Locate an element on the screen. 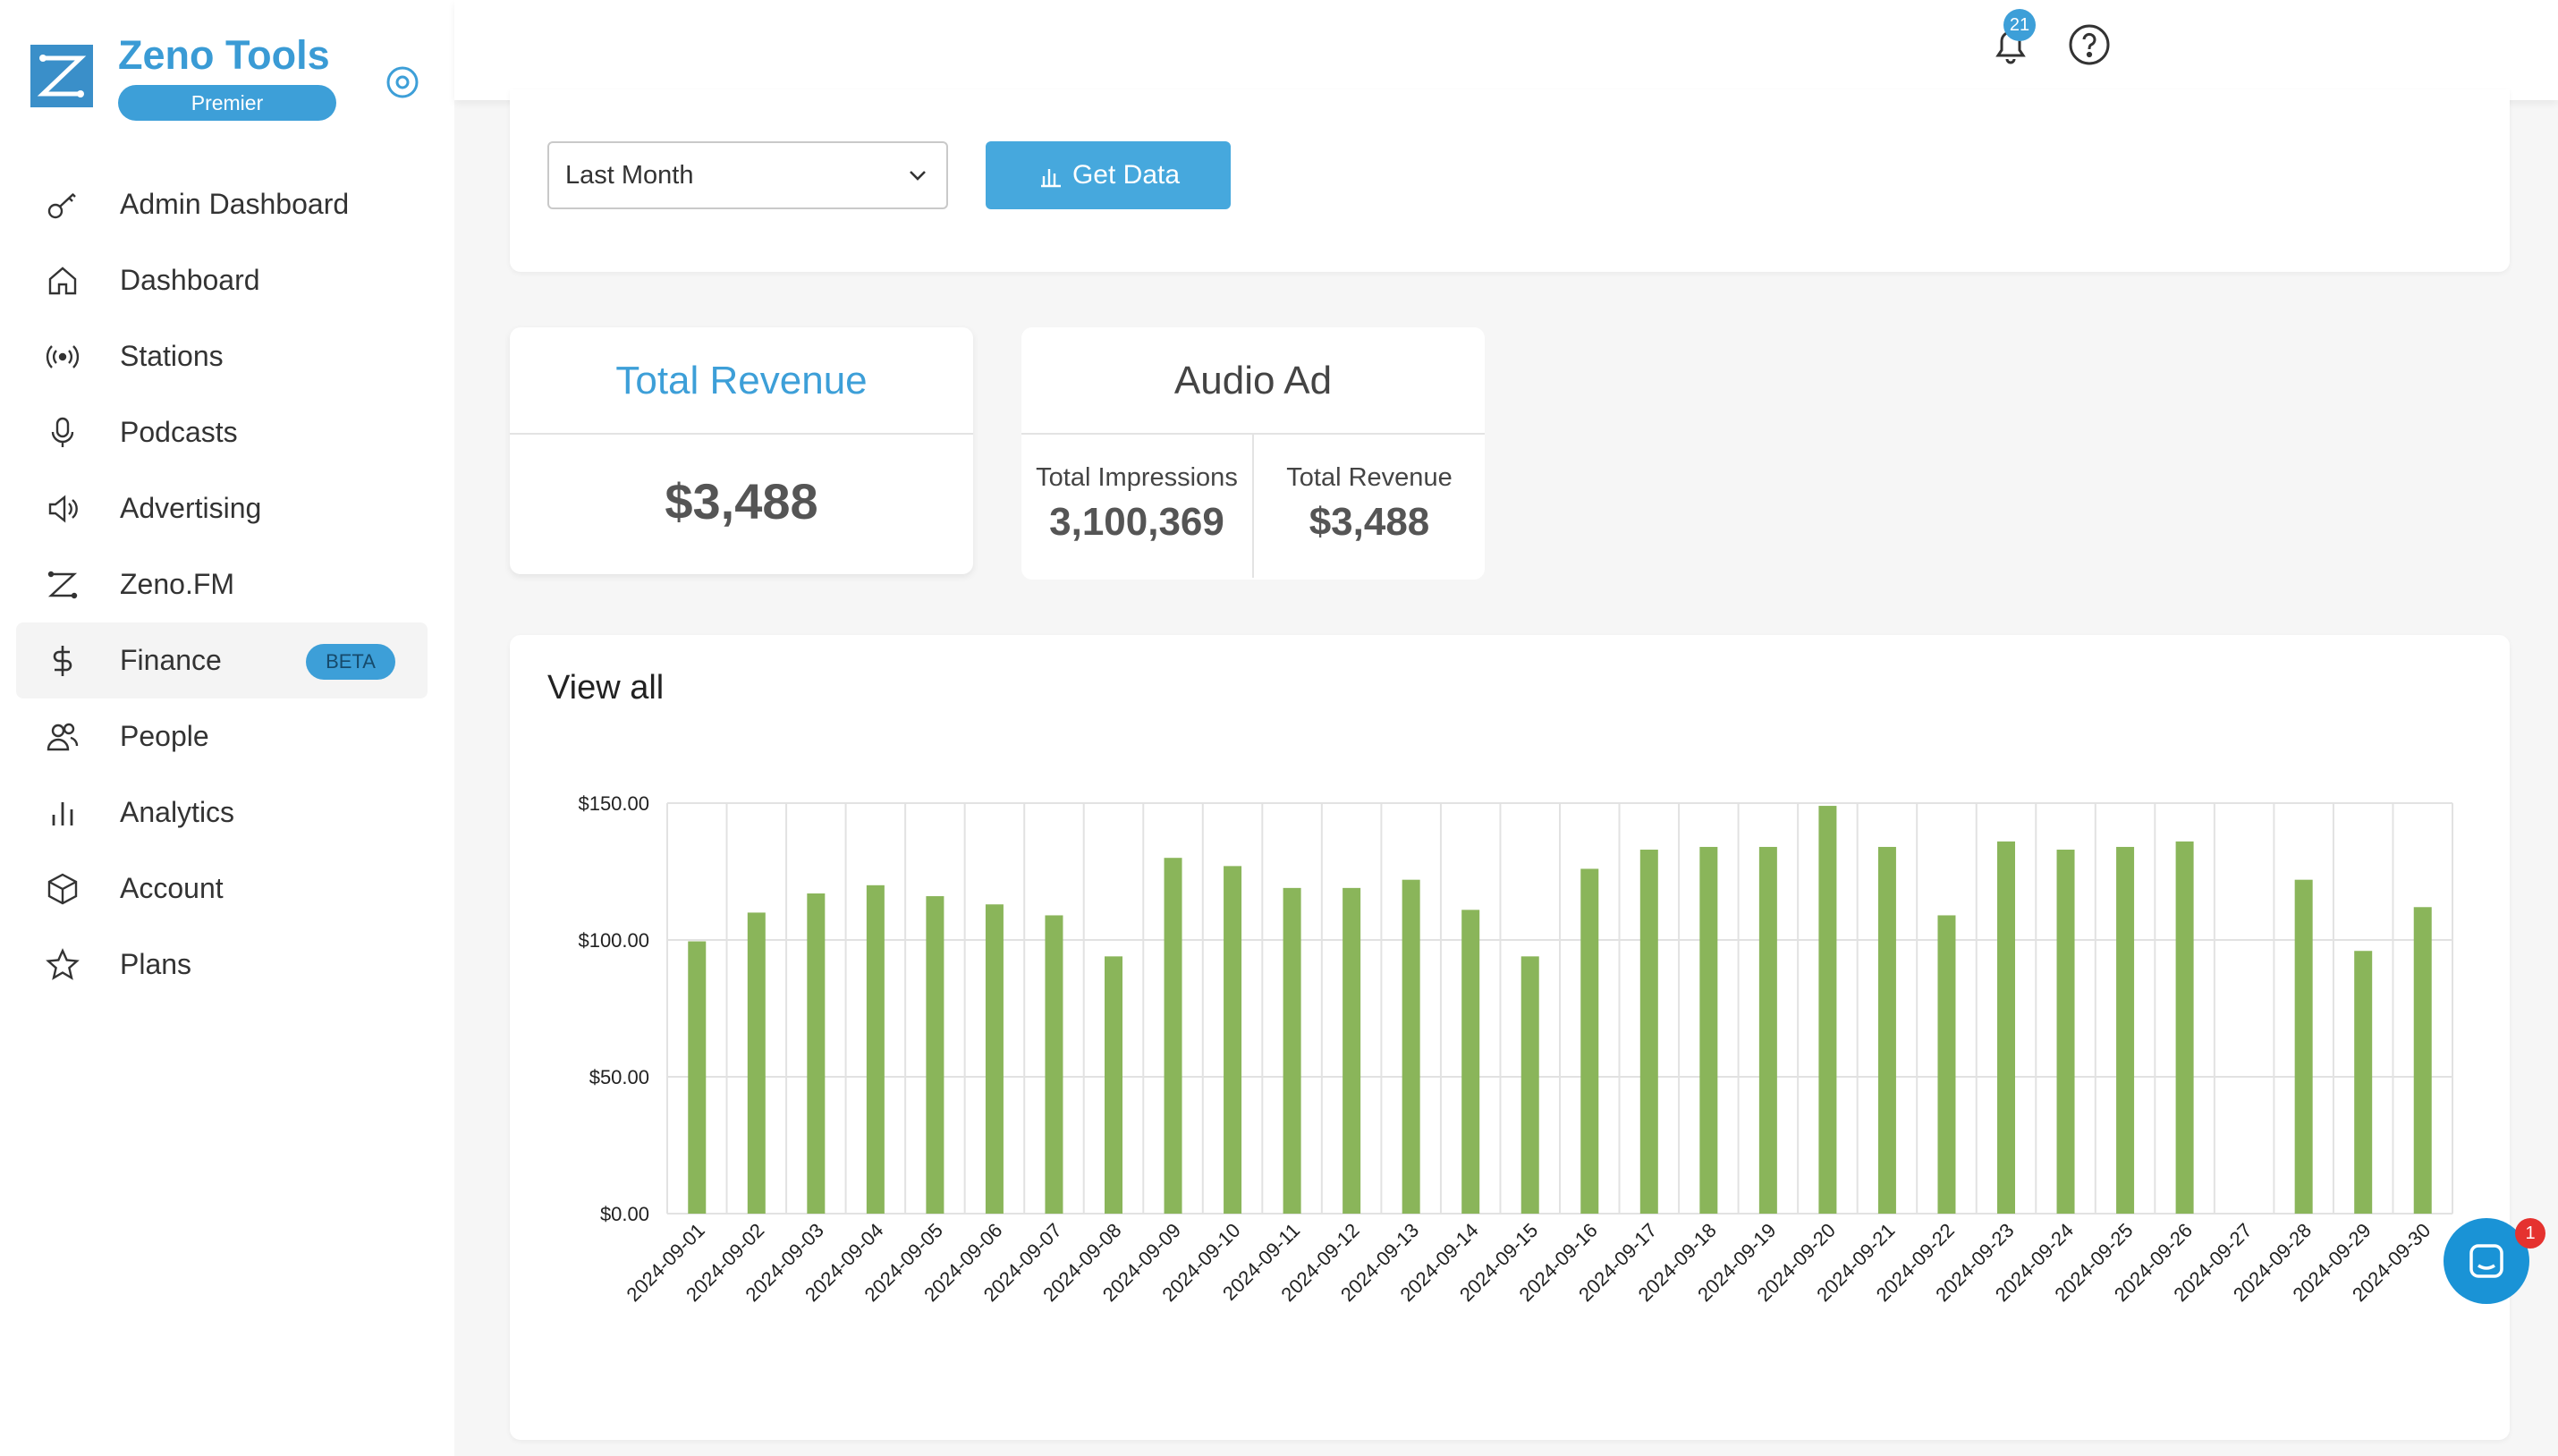  star-icon is located at coordinates (62, 965).